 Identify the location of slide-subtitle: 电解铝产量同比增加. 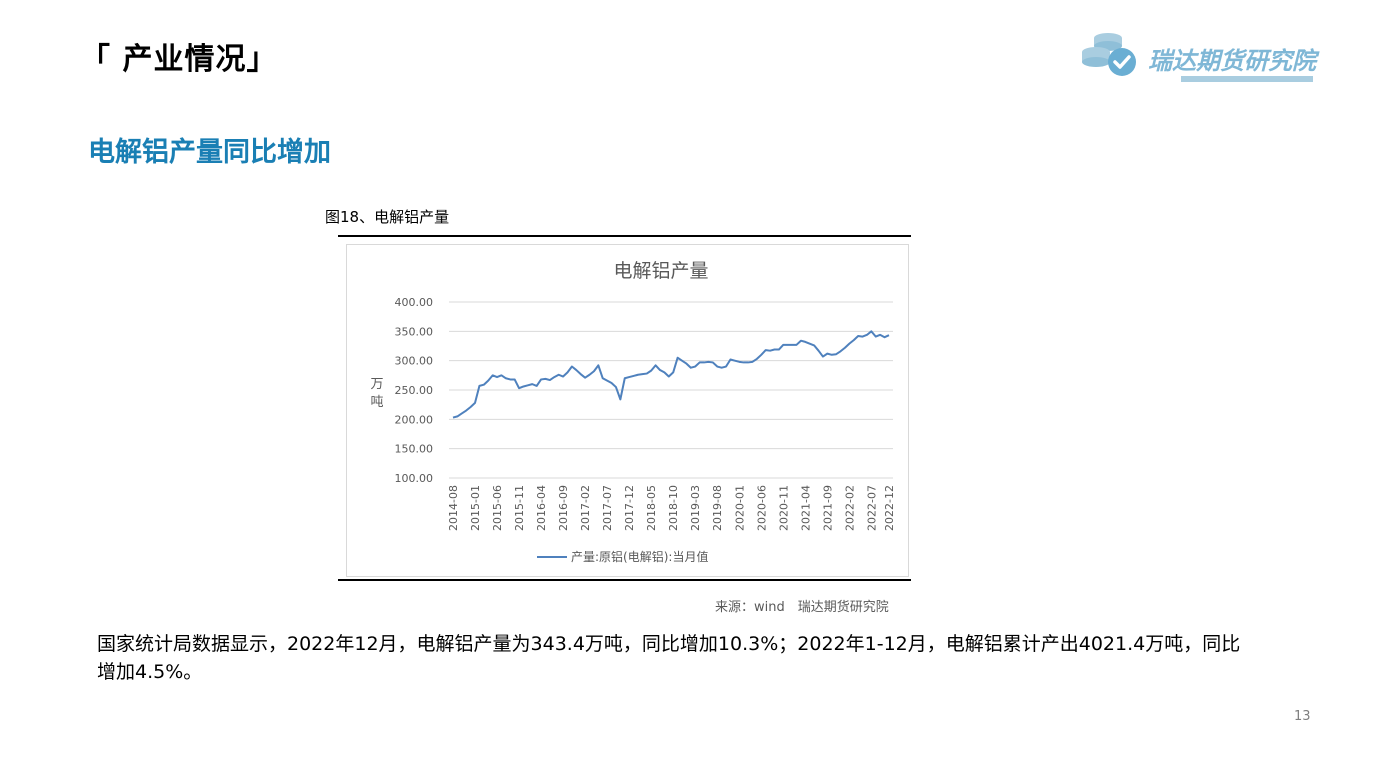
(209, 152).